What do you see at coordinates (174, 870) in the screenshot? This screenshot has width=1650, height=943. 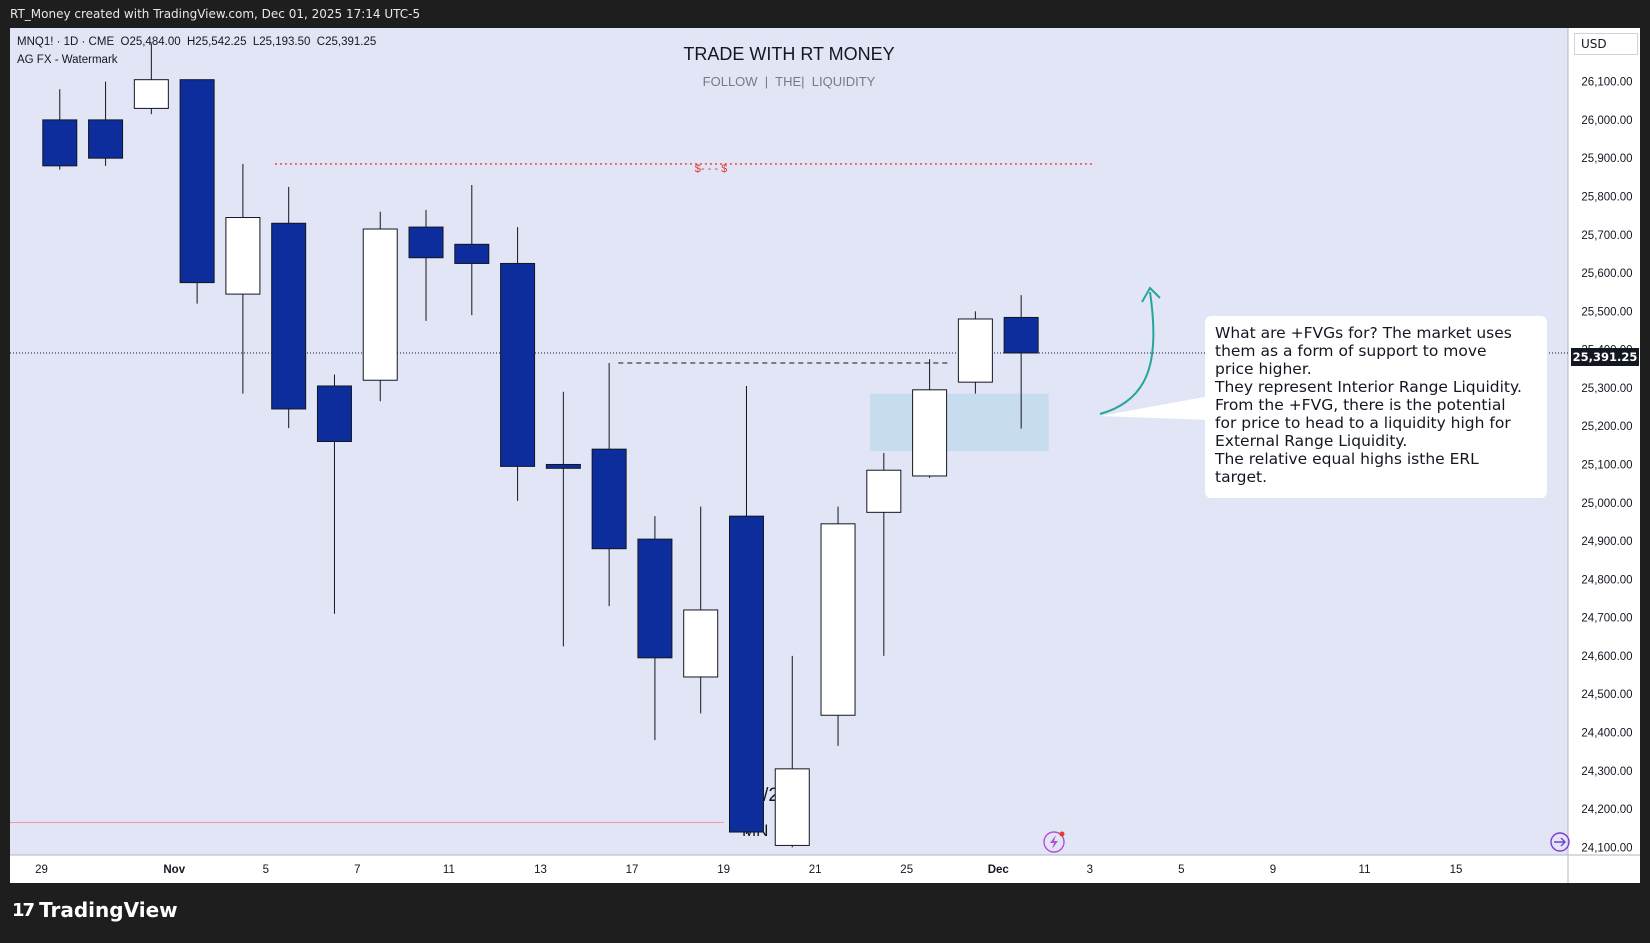 I see `time-tick-label: Nov` at bounding box center [174, 870].